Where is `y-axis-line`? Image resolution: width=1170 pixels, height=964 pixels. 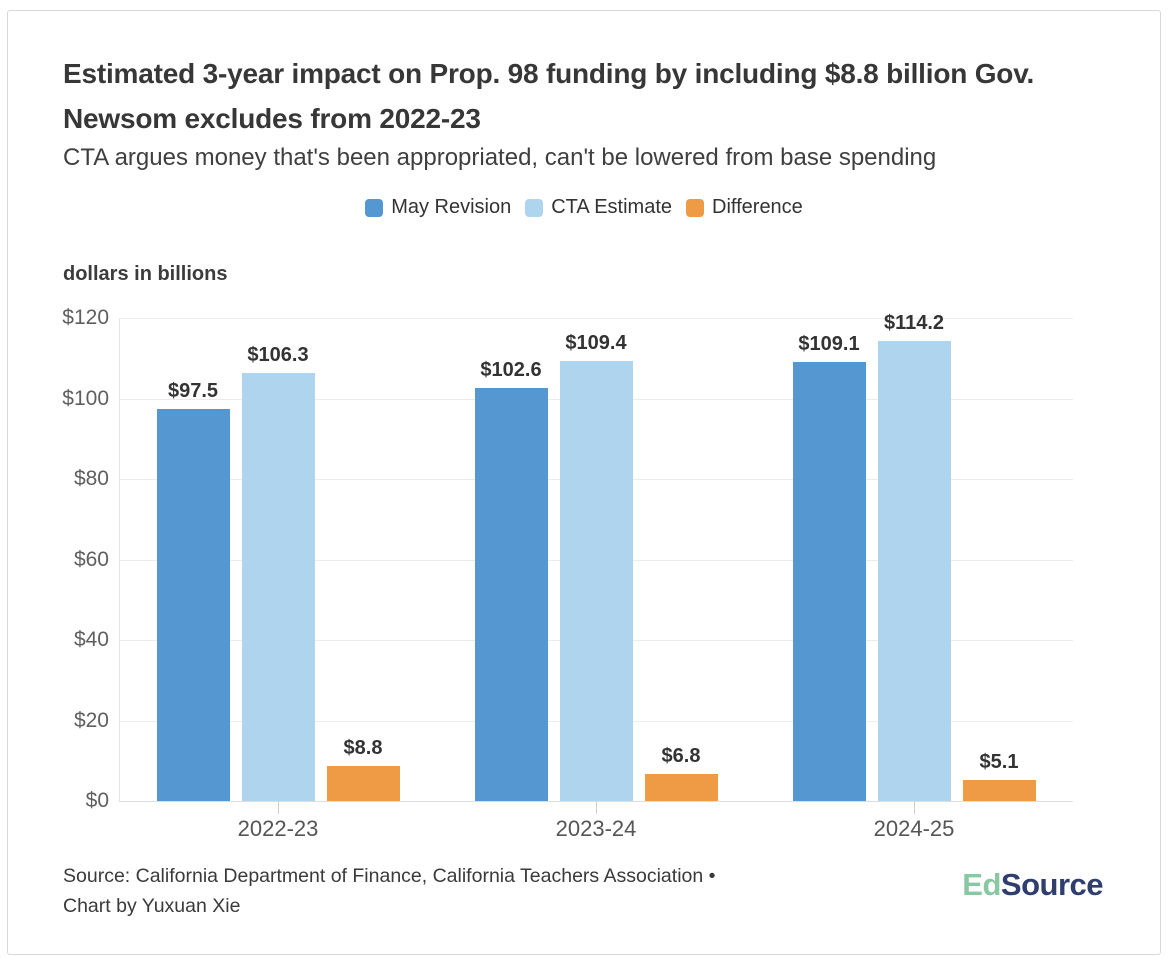 y-axis-line is located at coordinates (119, 559).